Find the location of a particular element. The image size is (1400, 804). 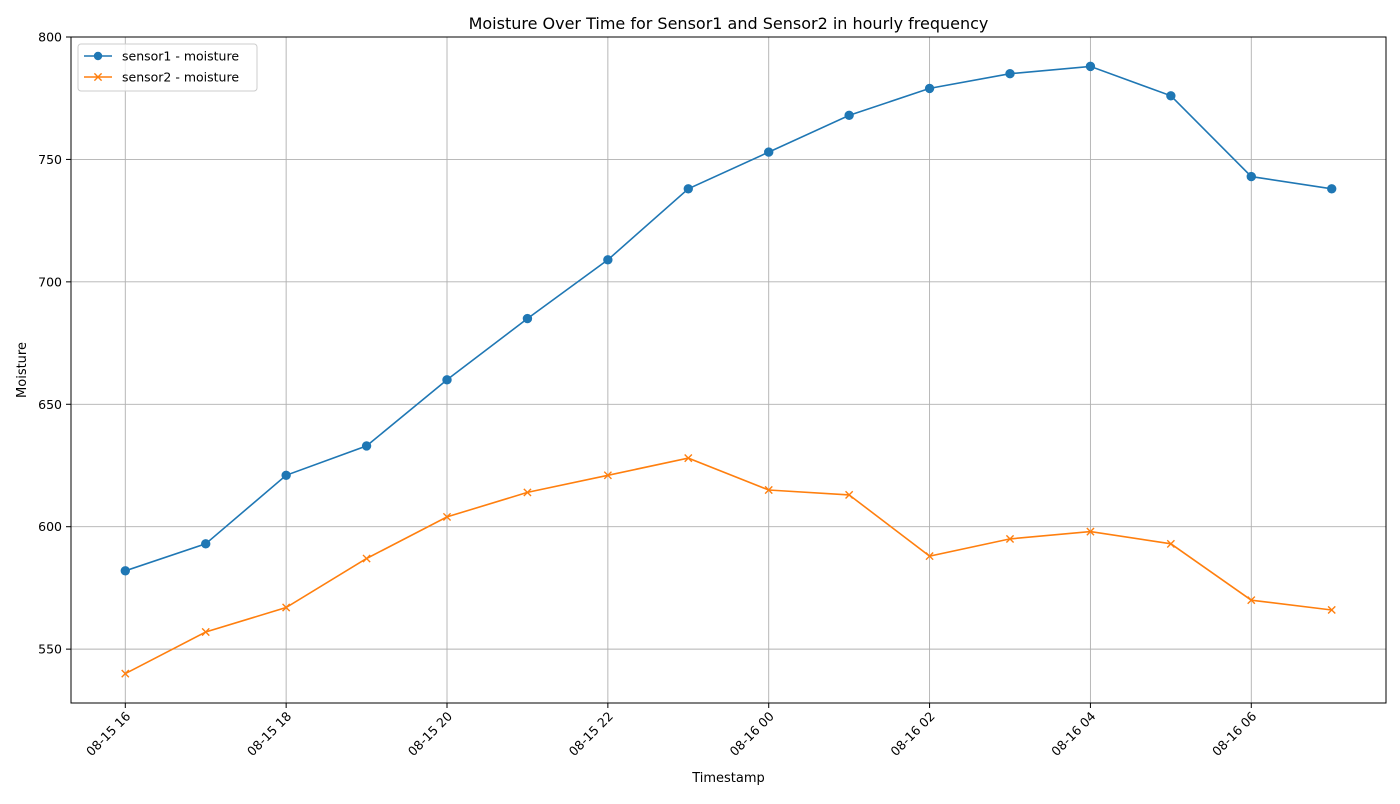

y-tick-label: 550 is located at coordinates (50, 649).